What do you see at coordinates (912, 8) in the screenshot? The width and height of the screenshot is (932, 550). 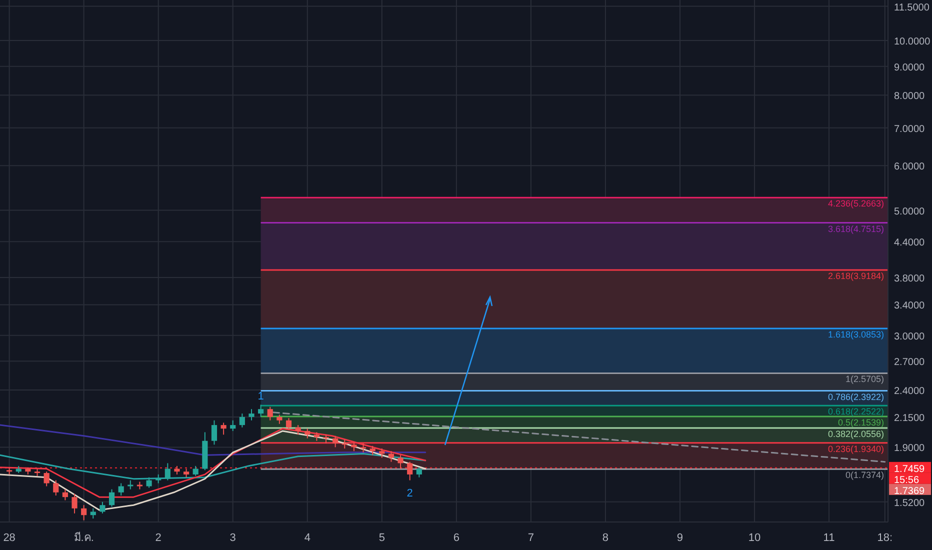 I see `y-tick-label: 11.5000` at bounding box center [912, 8].